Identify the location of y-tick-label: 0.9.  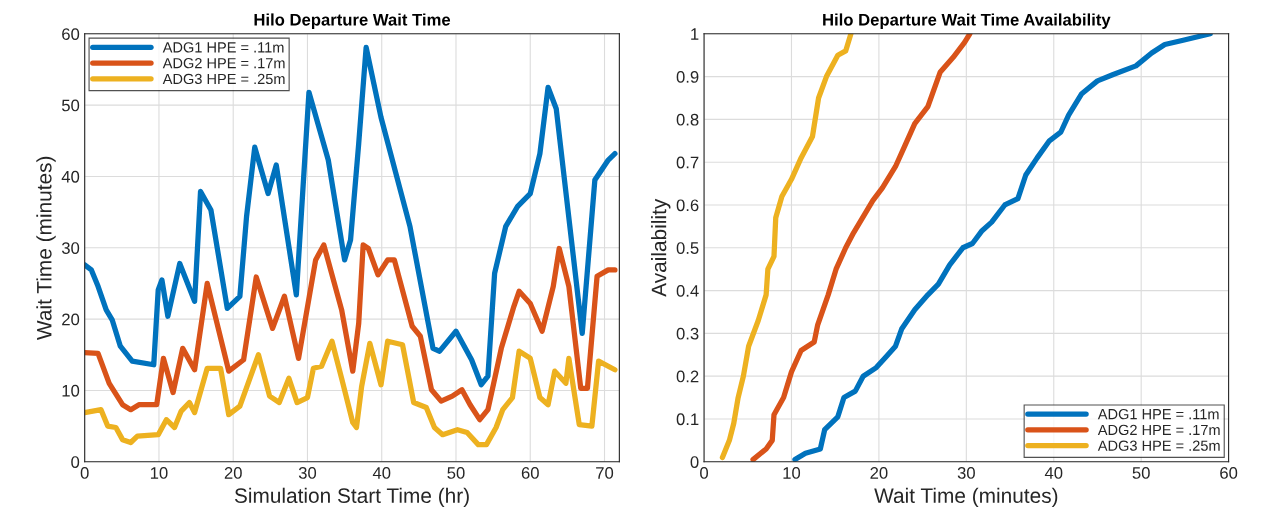
(687, 77).